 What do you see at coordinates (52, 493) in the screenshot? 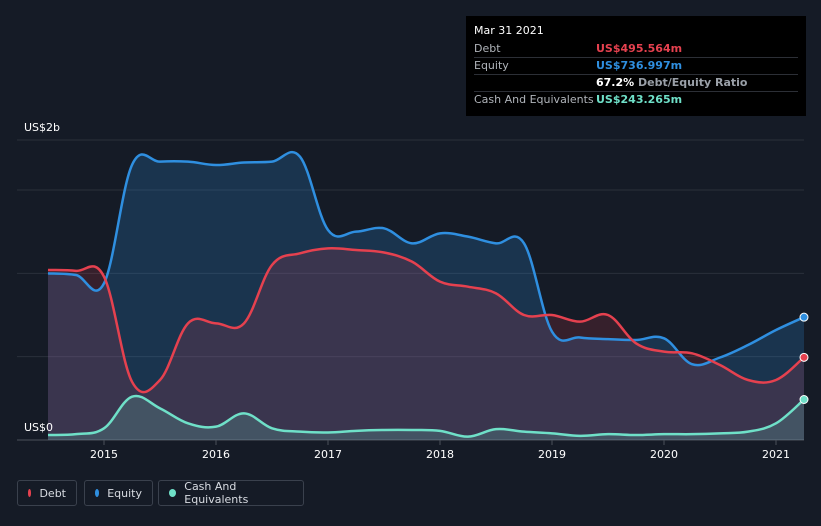
I see `legend-debt-label: Debt` at bounding box center [52, 493].